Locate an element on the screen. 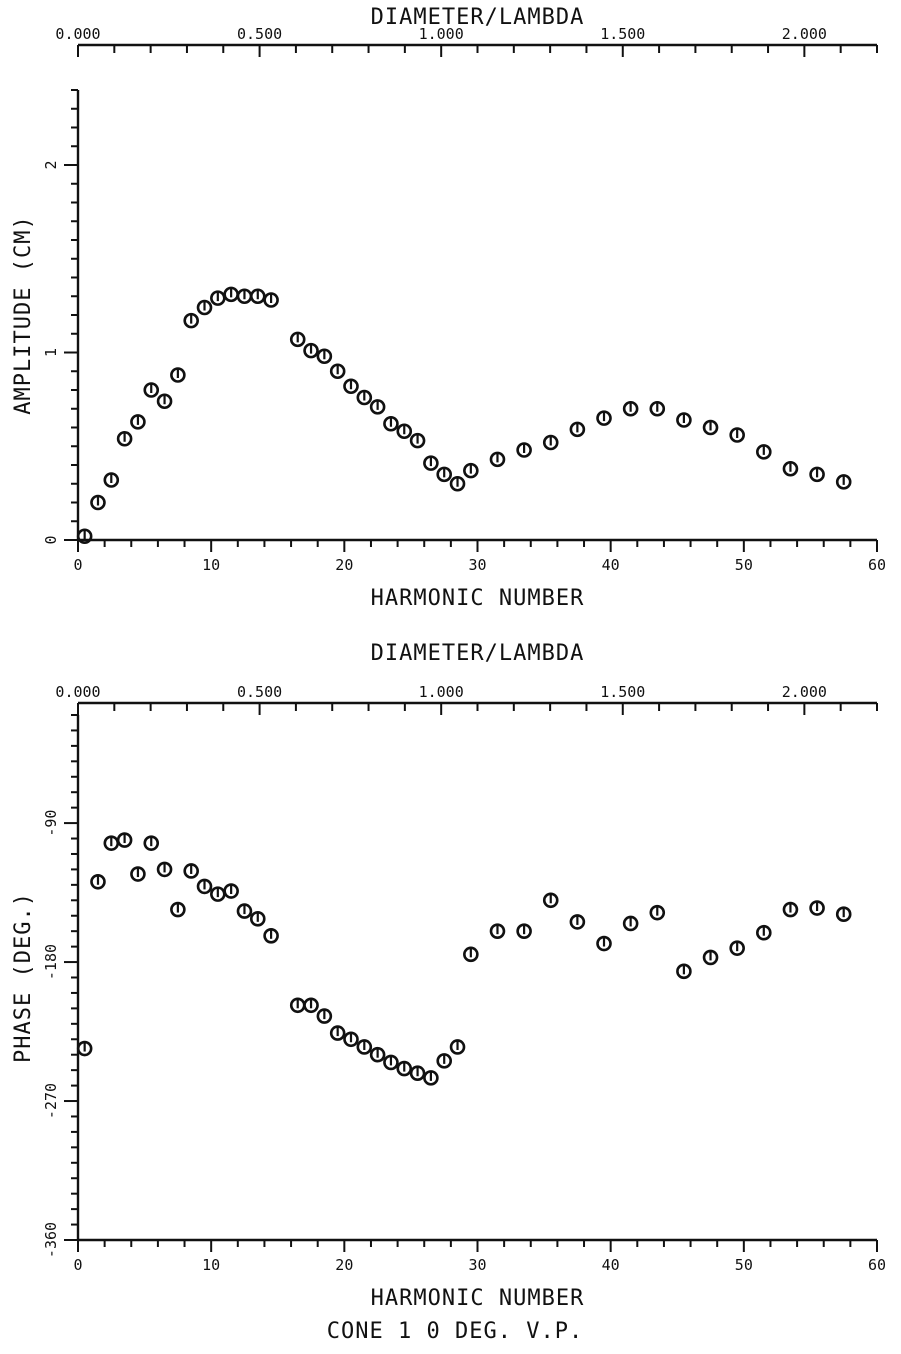  y-axis-title: AMPLITUDE (CM) is located at coordinates (23, 314).